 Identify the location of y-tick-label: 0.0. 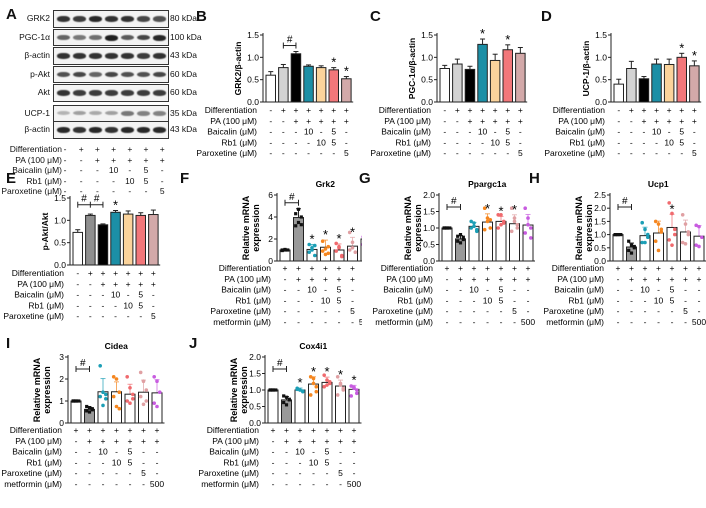
(253, 102).